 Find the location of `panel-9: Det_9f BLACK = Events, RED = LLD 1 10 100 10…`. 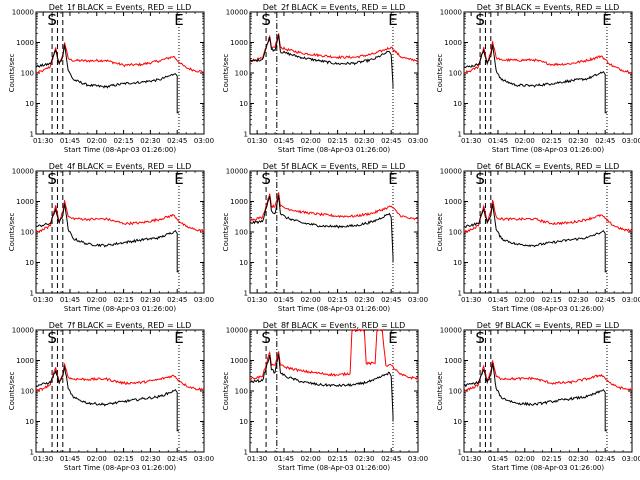

panel-9: Det_9f BLACK = Events, RED = LLD 1 10 100 10… is located at coordinates (538, 396).